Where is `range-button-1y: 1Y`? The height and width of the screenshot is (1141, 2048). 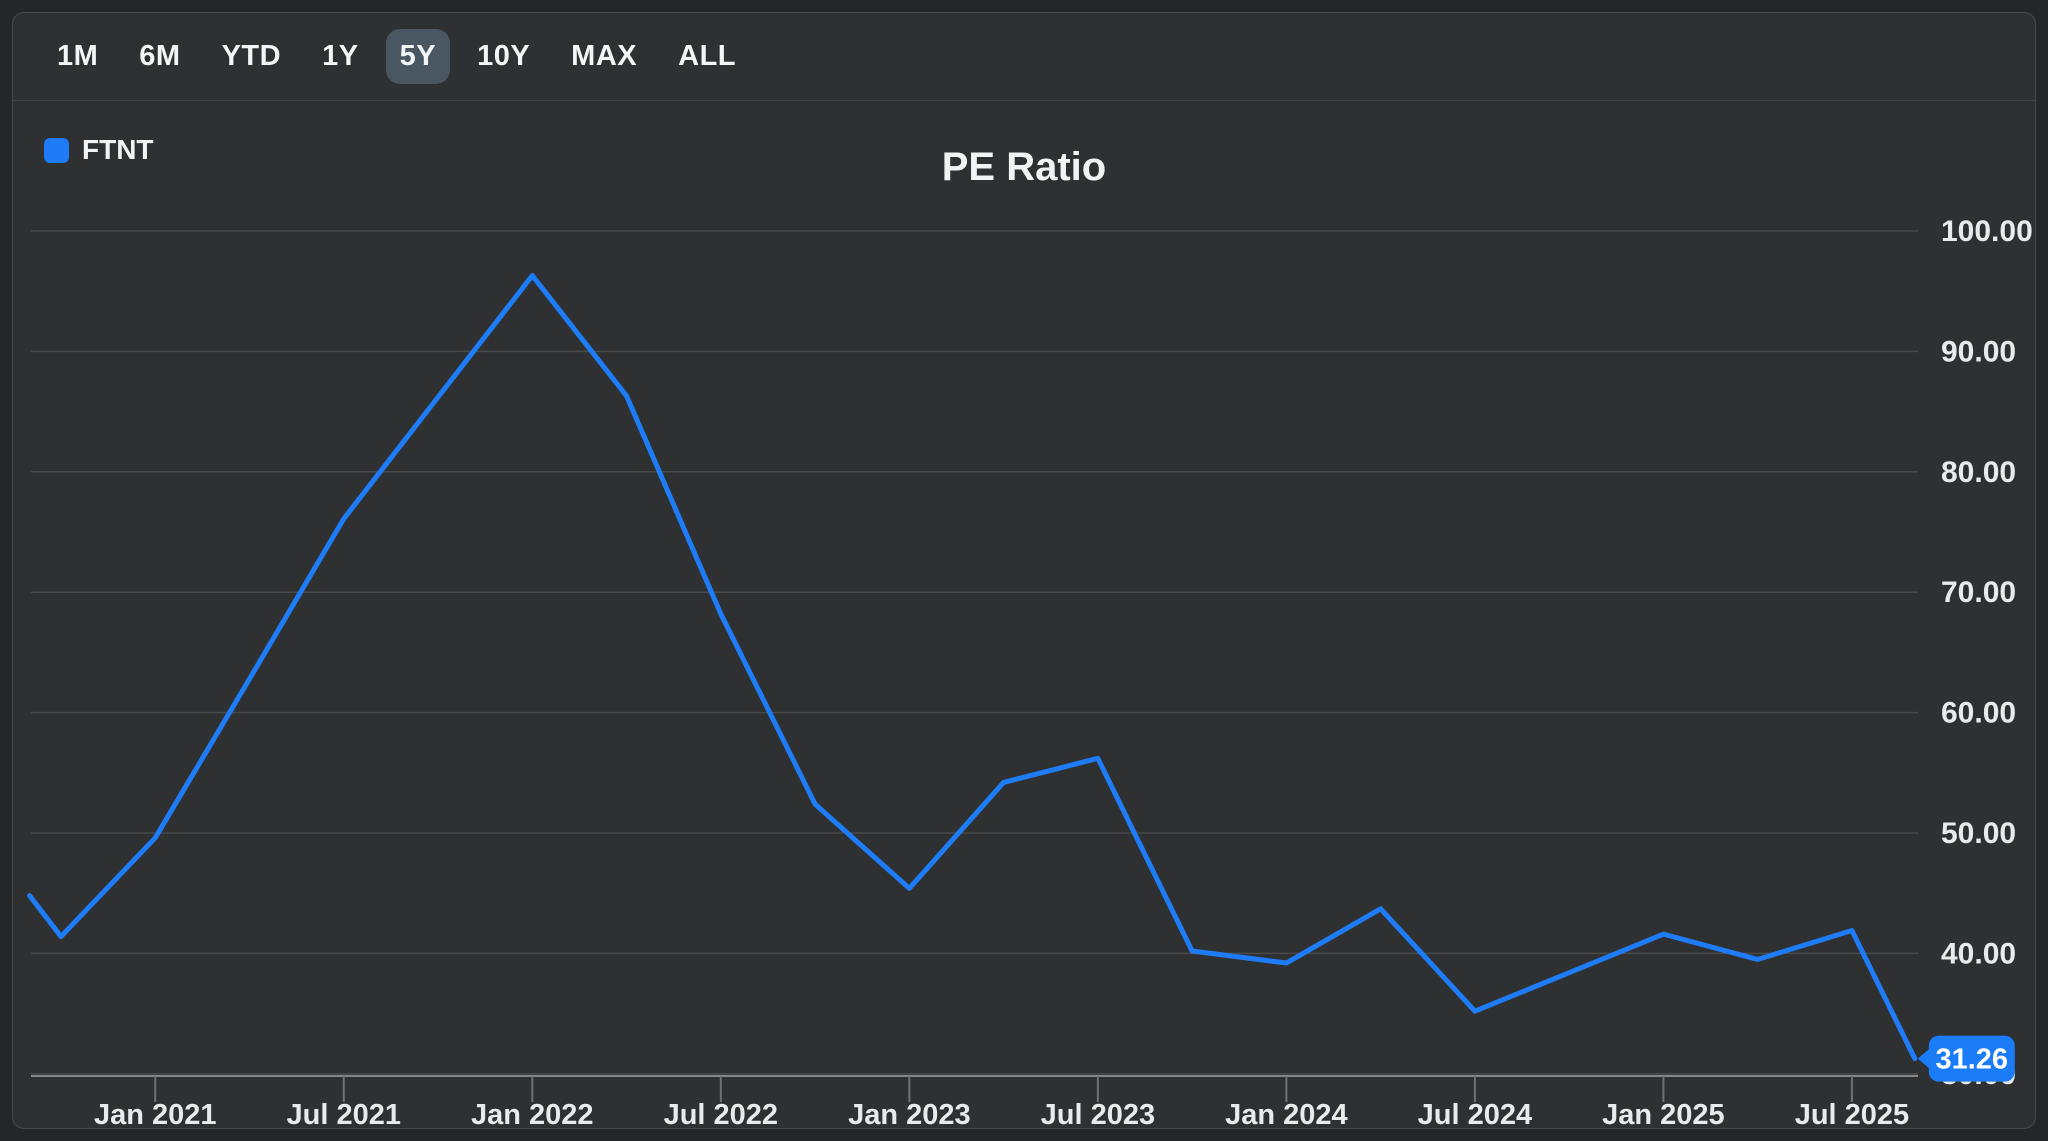 range-button-1y: 1Y is located at coordinates (340, 56).